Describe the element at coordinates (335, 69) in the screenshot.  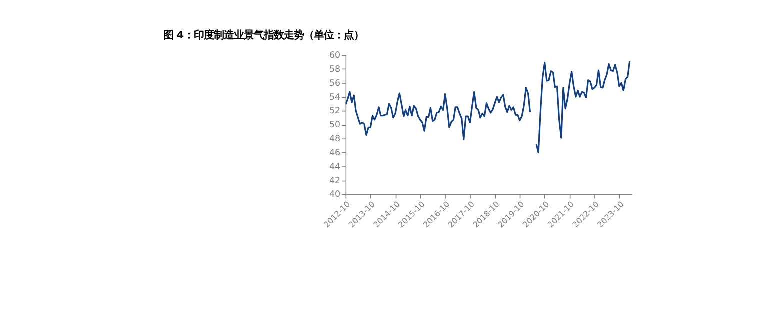
I see `y-tick-label: 58` at that location.